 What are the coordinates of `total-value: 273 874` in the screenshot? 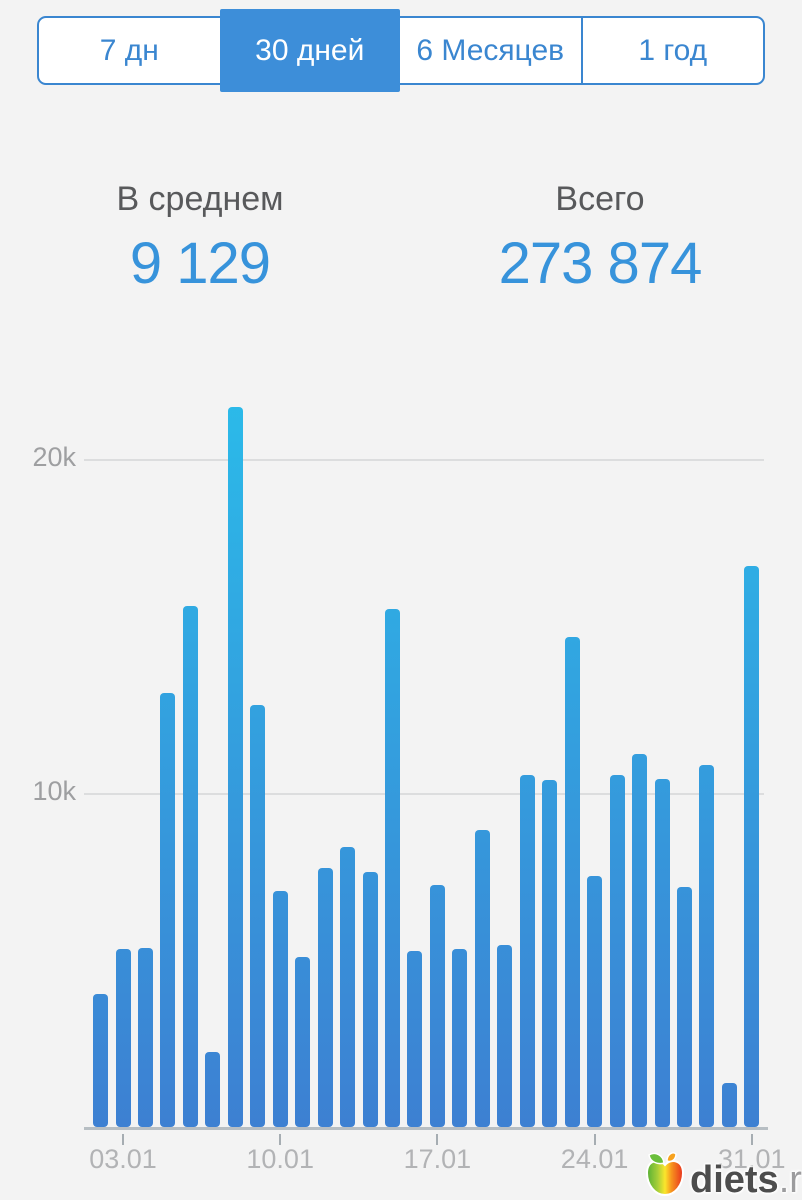 It's located at (600, 263).